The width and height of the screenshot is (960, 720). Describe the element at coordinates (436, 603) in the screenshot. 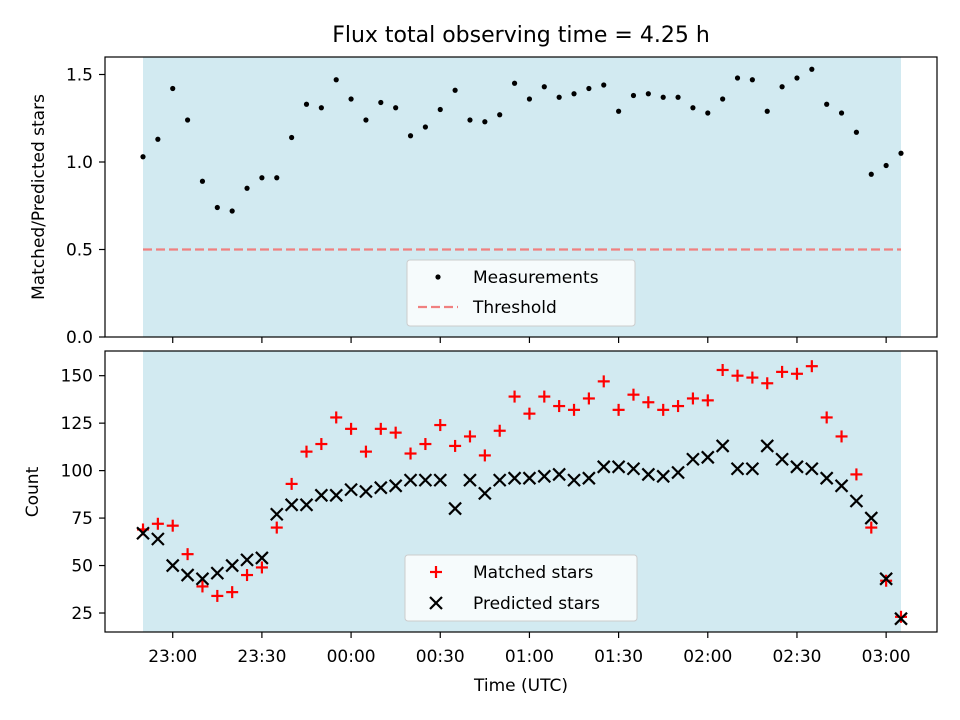

I see `predicted-stars-legend-marker` at that location.